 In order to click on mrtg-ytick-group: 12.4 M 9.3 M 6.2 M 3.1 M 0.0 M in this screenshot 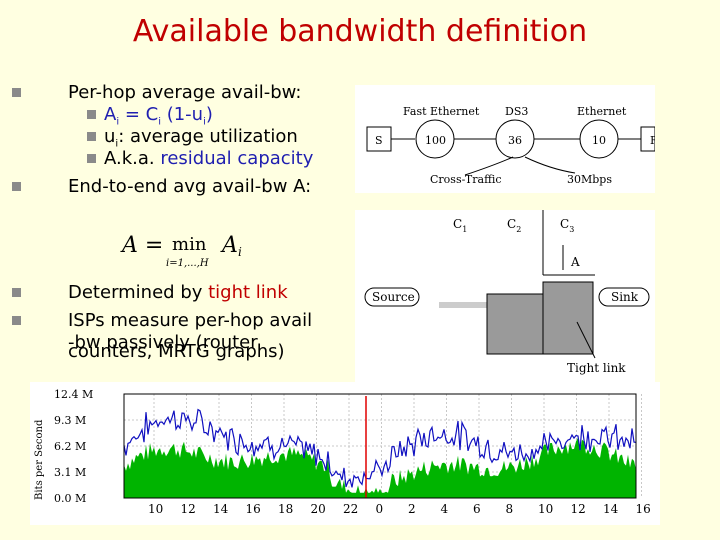, I will do `click(73, 446)`.